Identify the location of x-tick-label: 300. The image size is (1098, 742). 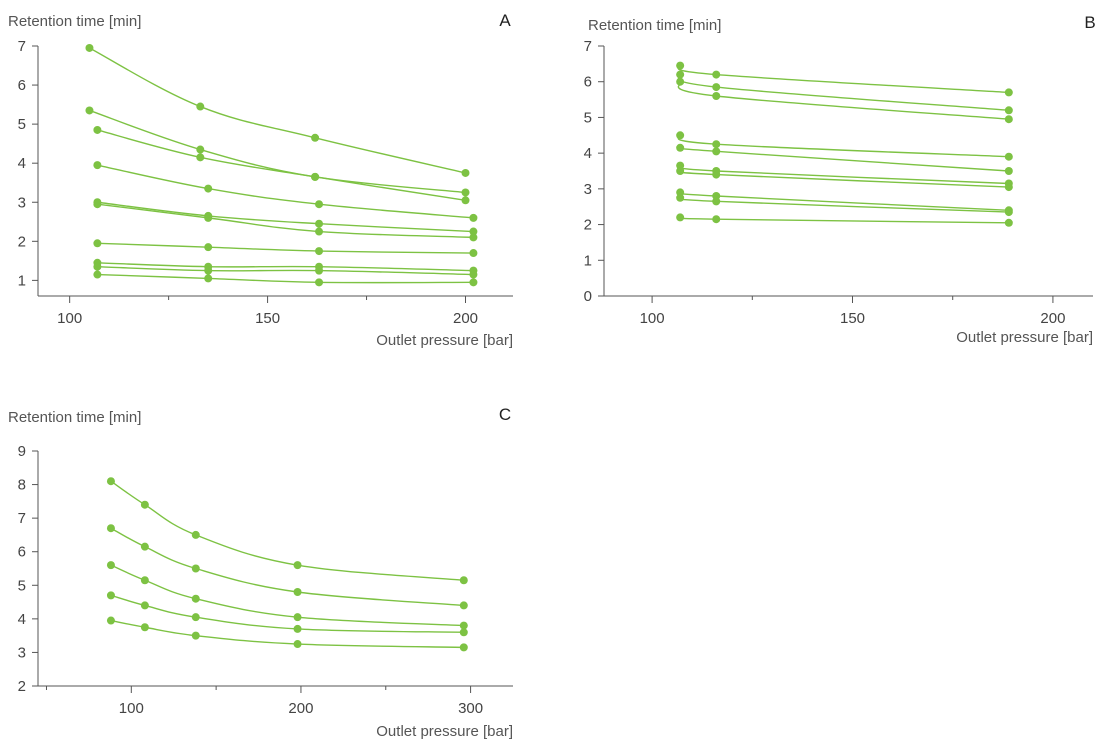
(470, 708).